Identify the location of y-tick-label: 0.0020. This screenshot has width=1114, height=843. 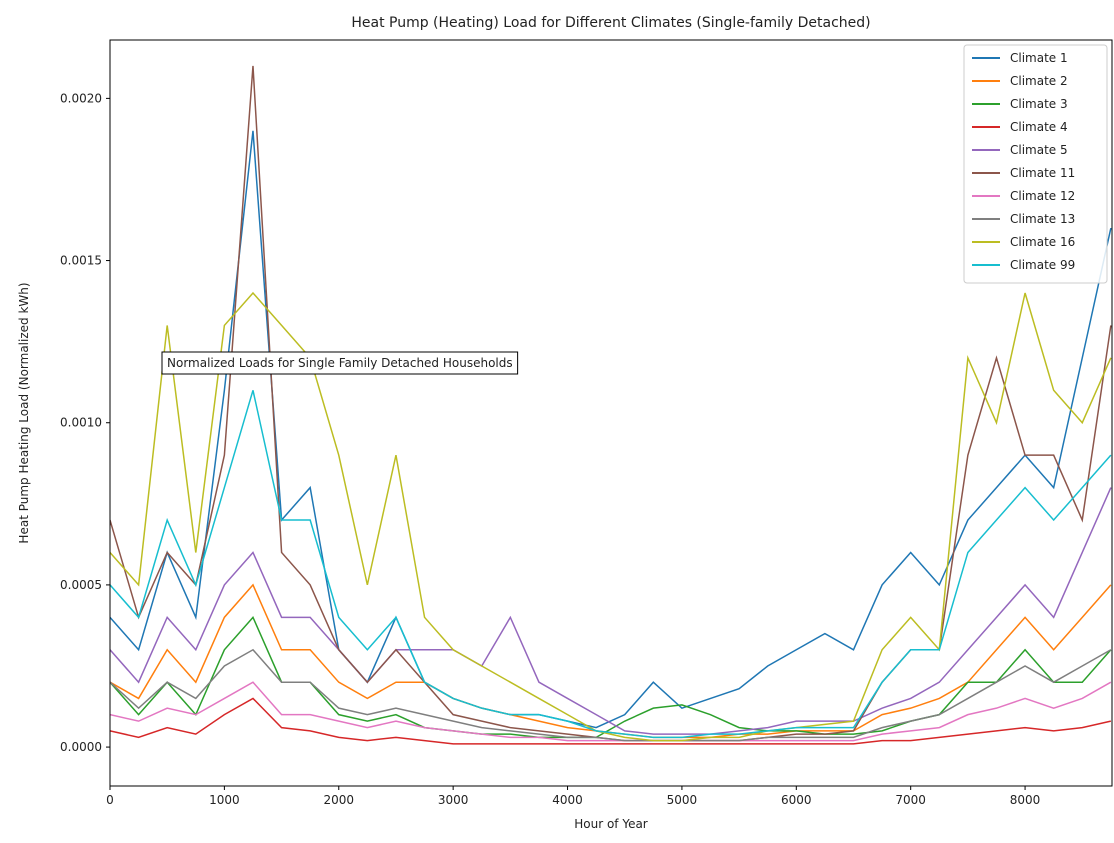
(81, 98).